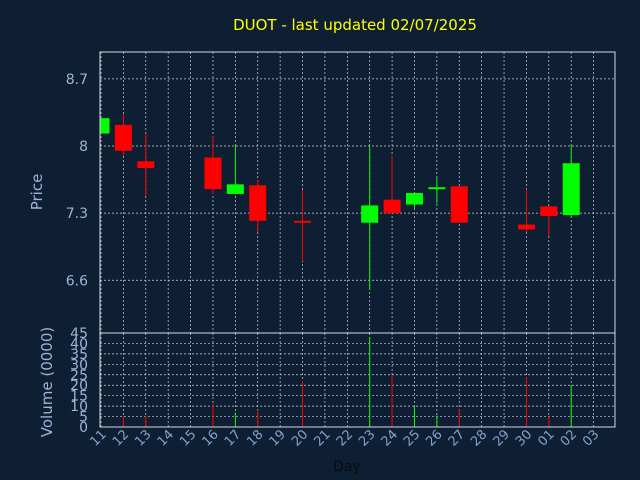  What do you see at coordinates (355, 25) in the screenshot?
I see `chart-title: DUOT - last updated 02/07/2025` at bounding box center [355, 25].